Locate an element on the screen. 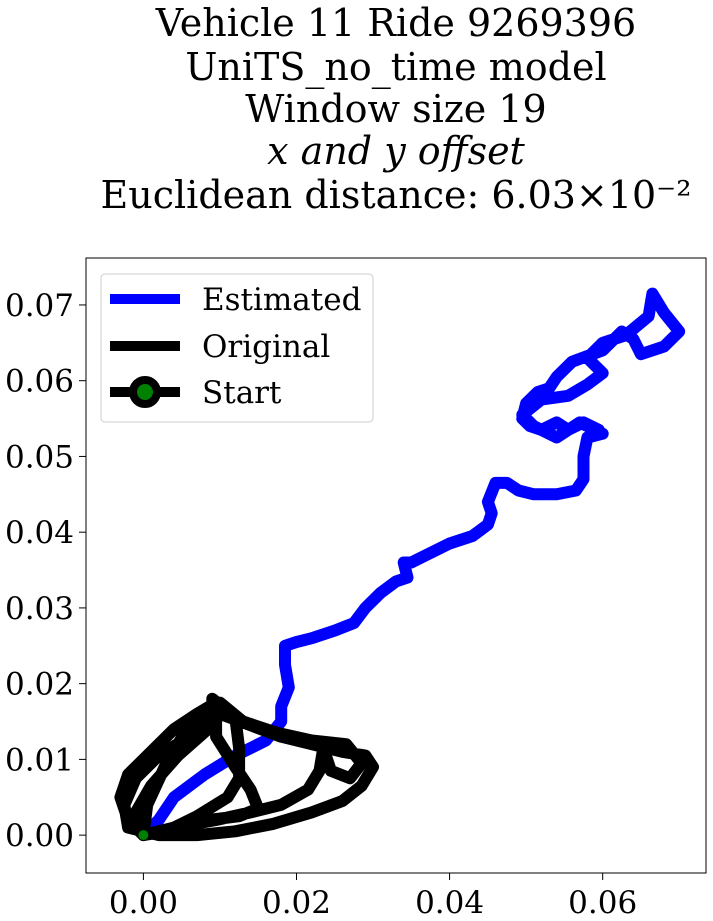  x-tick-label: 0.02 is located at coordinates (296, 903).